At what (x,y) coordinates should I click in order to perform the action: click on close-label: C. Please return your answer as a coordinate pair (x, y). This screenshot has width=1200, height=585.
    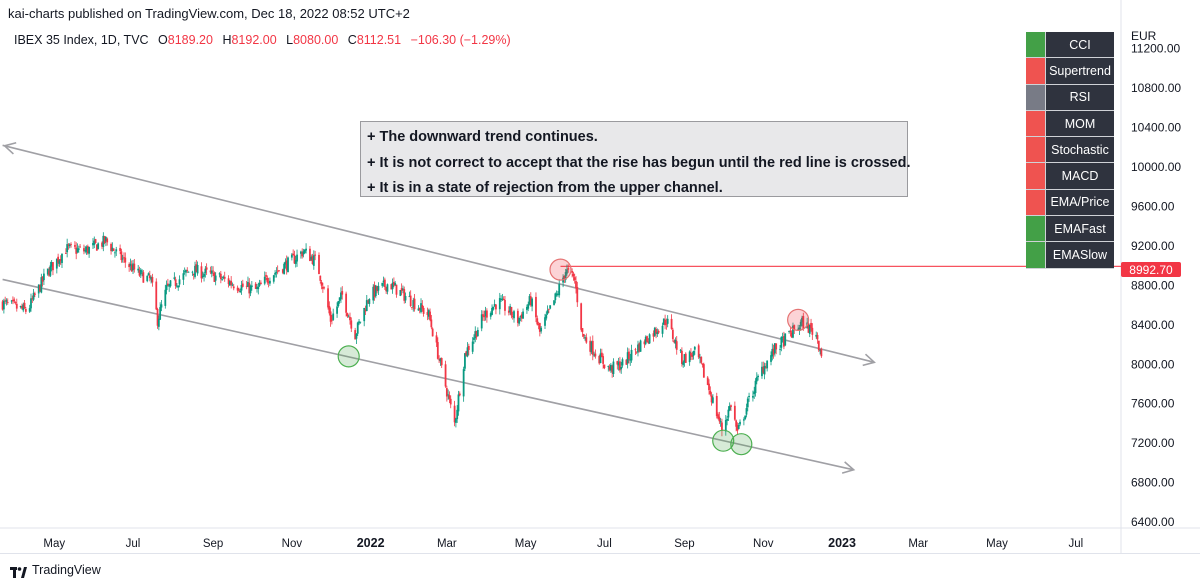
    Looking at the image, I should click on (352, 40).